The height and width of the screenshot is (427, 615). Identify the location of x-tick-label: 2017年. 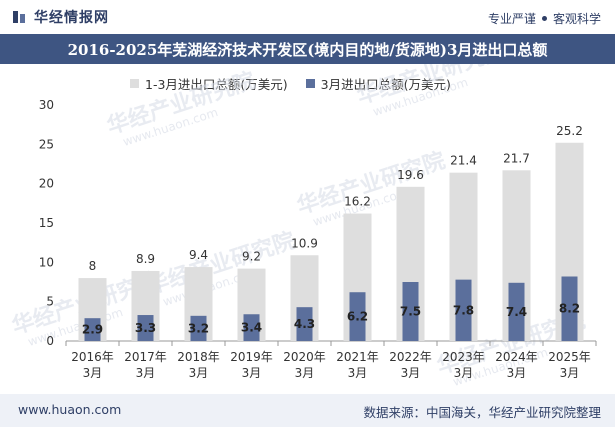
(145, 357).